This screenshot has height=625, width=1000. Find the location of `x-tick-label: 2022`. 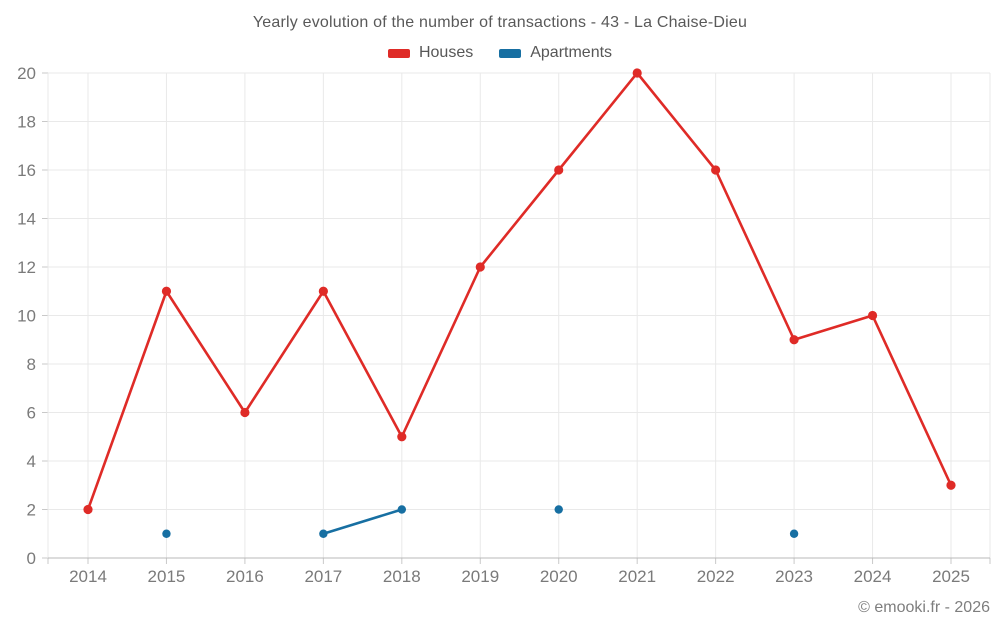

x-tick-label: 2022 is located at coordinates (716, 576).